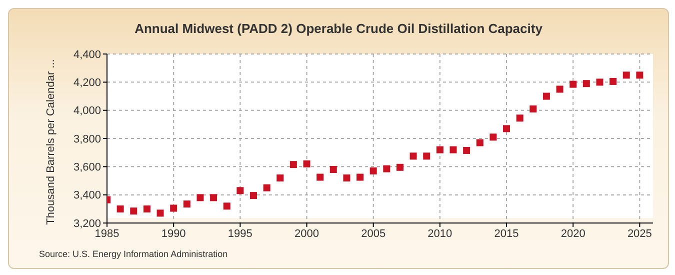 The height and width of the screenshot is (275, 675). Describe the element at coordinates (87, 168) in the screenshot. I see `y-tick-label: 3,600` at that location.